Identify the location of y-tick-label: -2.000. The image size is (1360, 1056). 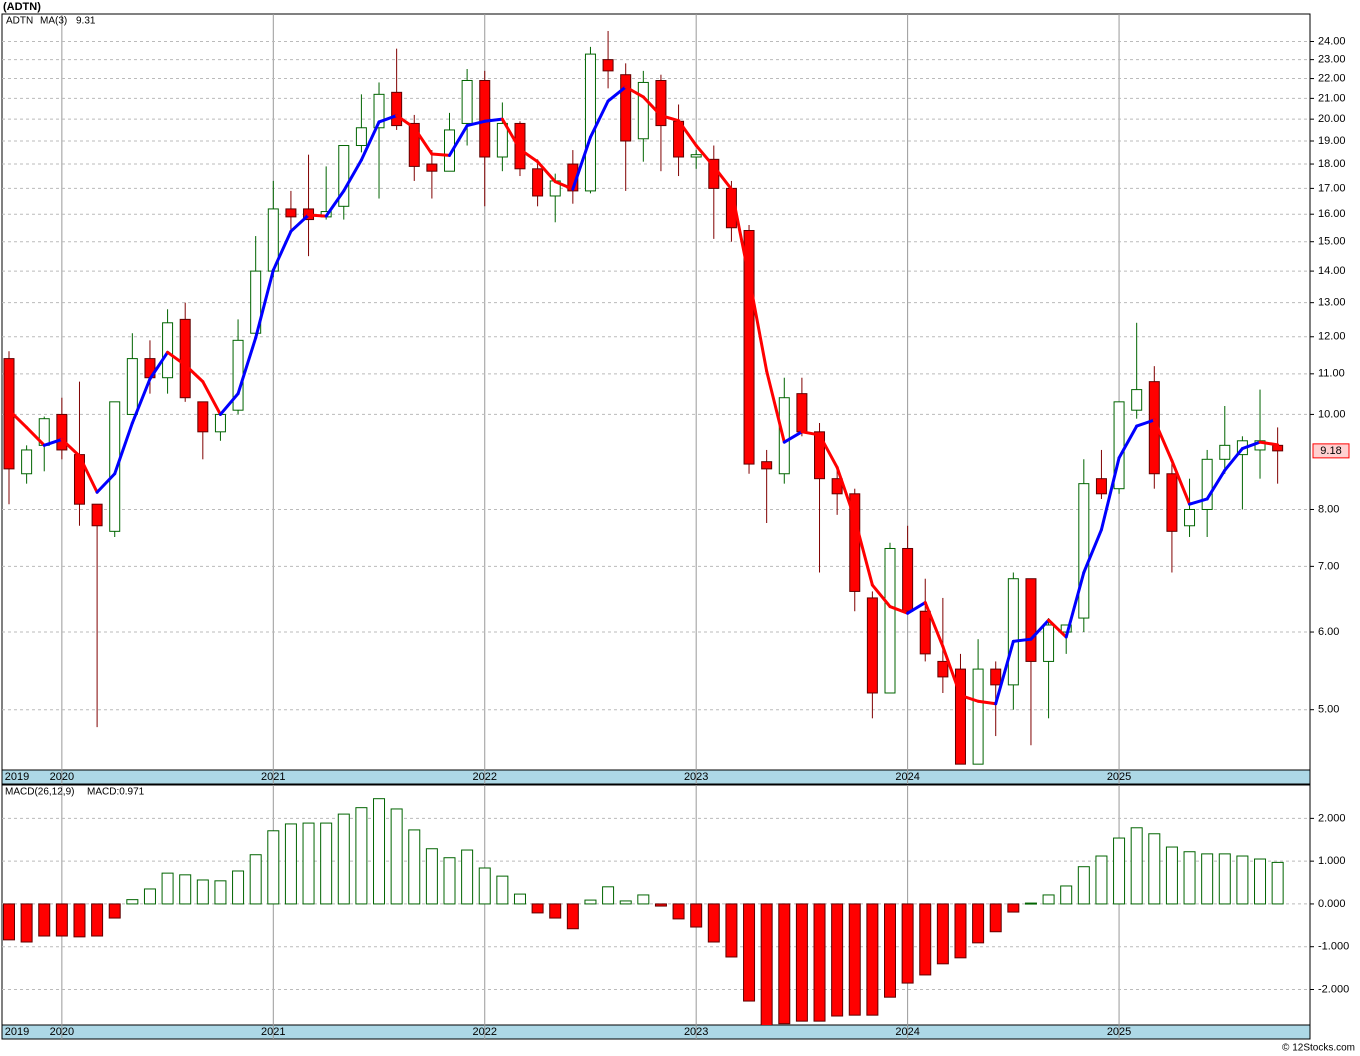
(1333, 989).